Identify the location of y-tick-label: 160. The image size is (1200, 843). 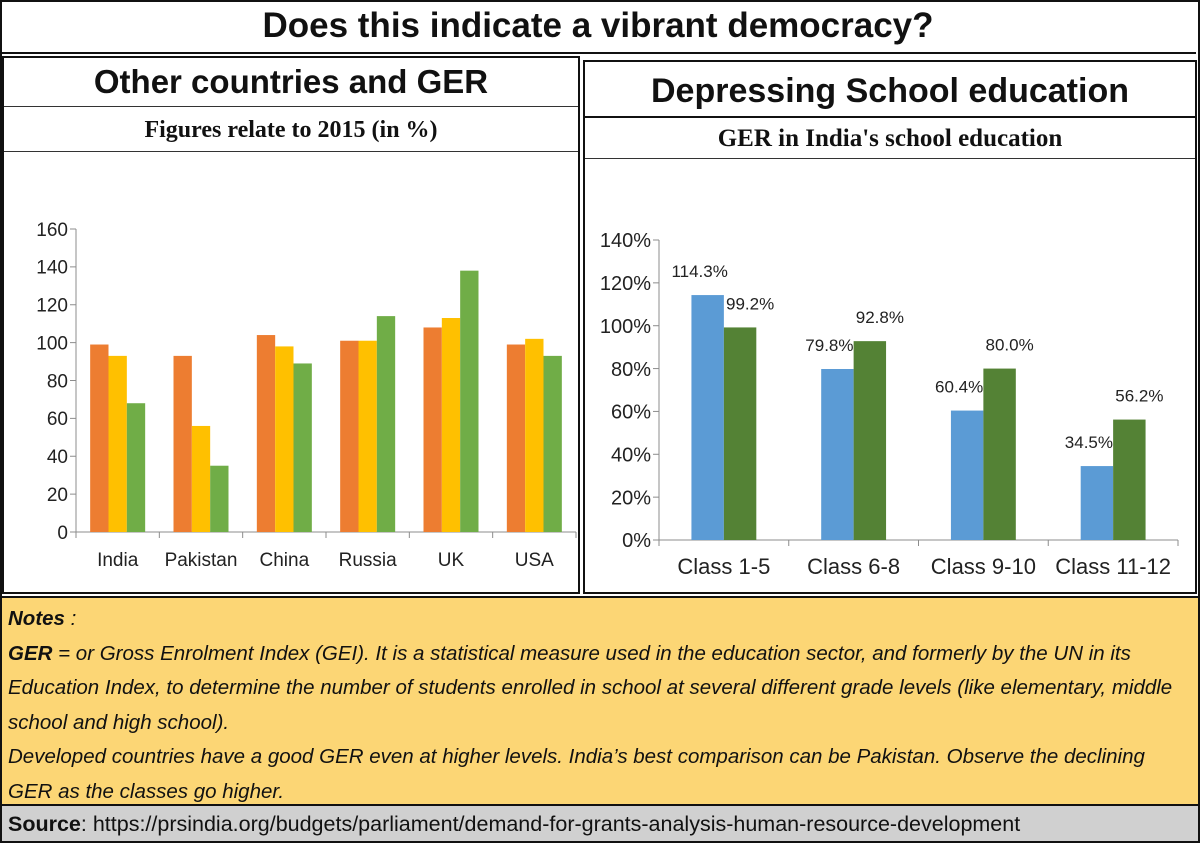
(52, 230).